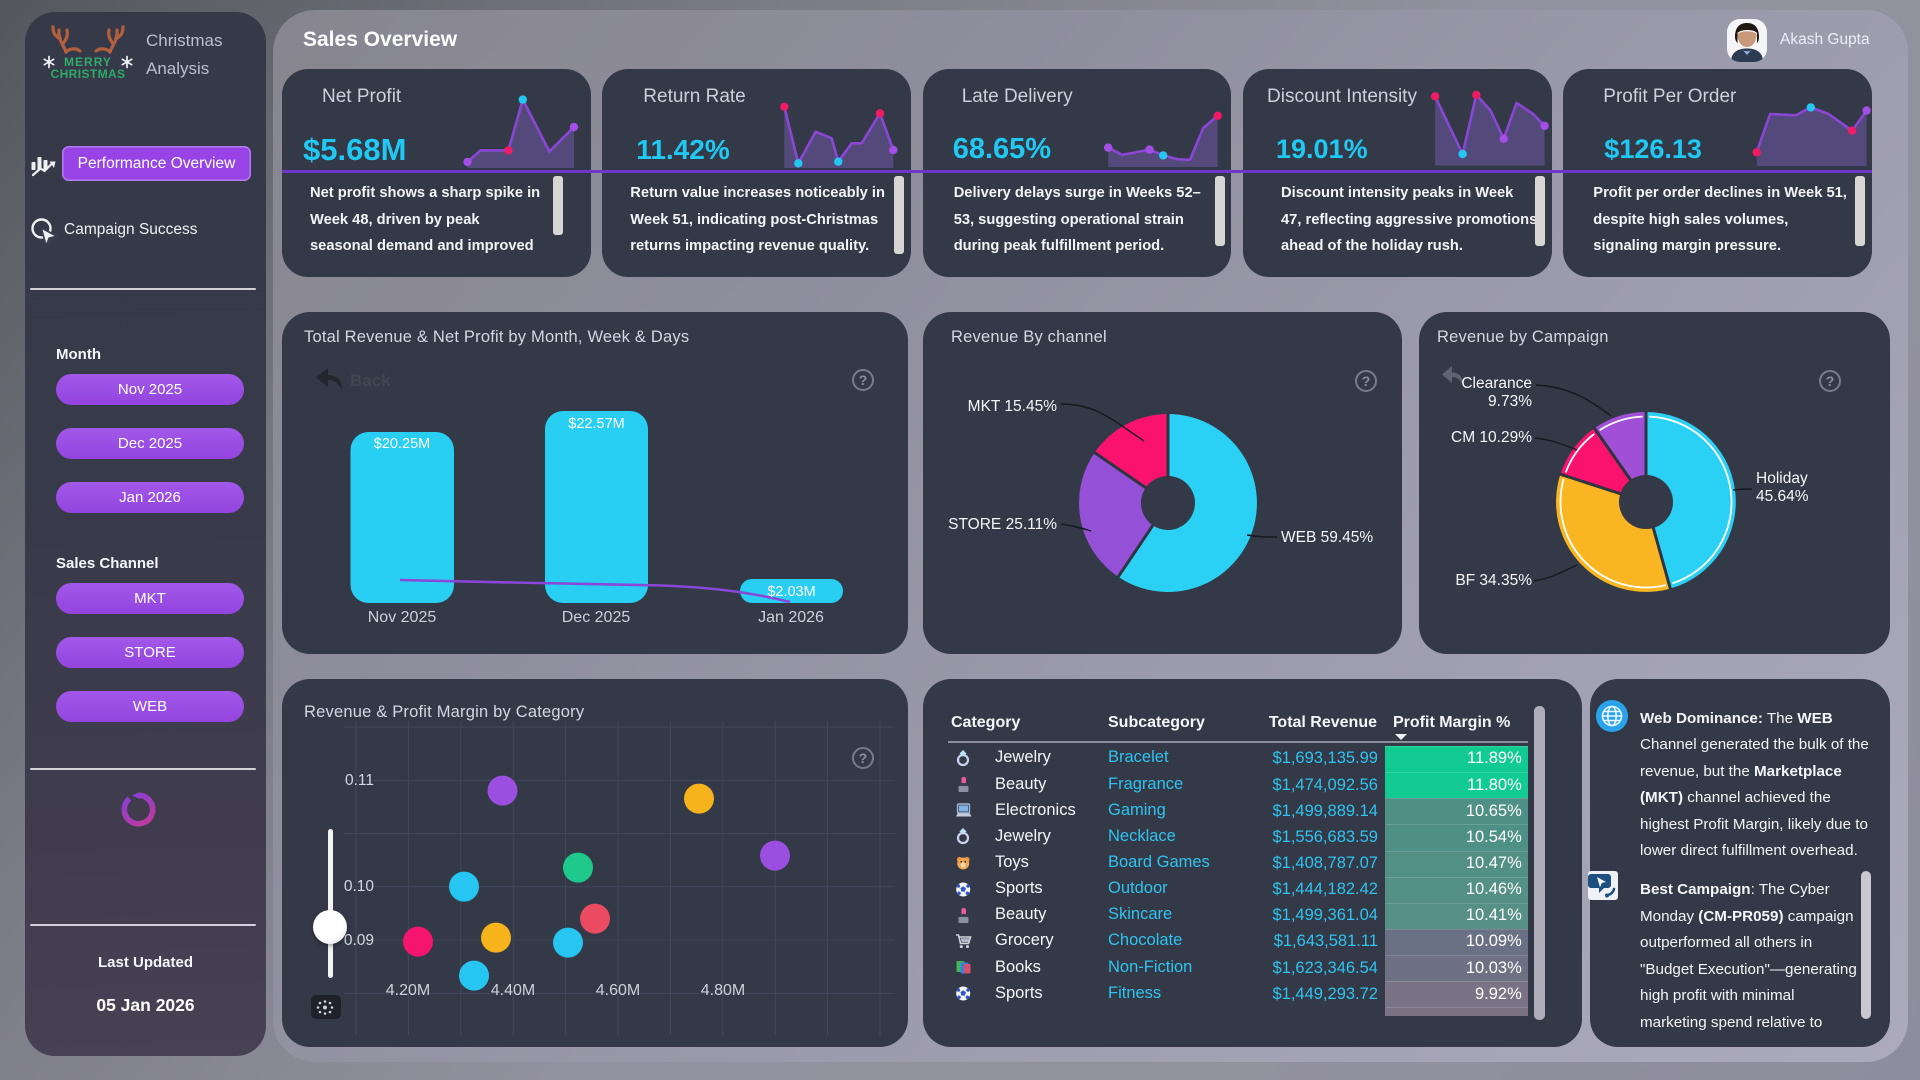 The image size is (1920, 1080). I want to click on svg-text: $2.03M, so click(791, 592).